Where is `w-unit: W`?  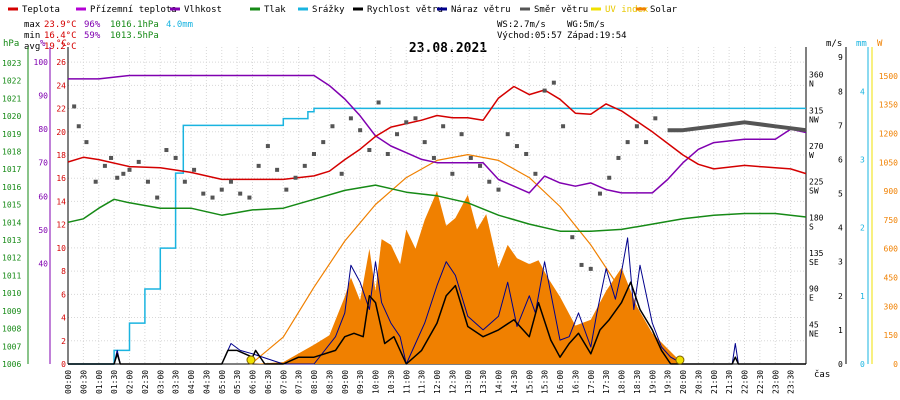
w-unit: W is located at coordinates (880, 44).